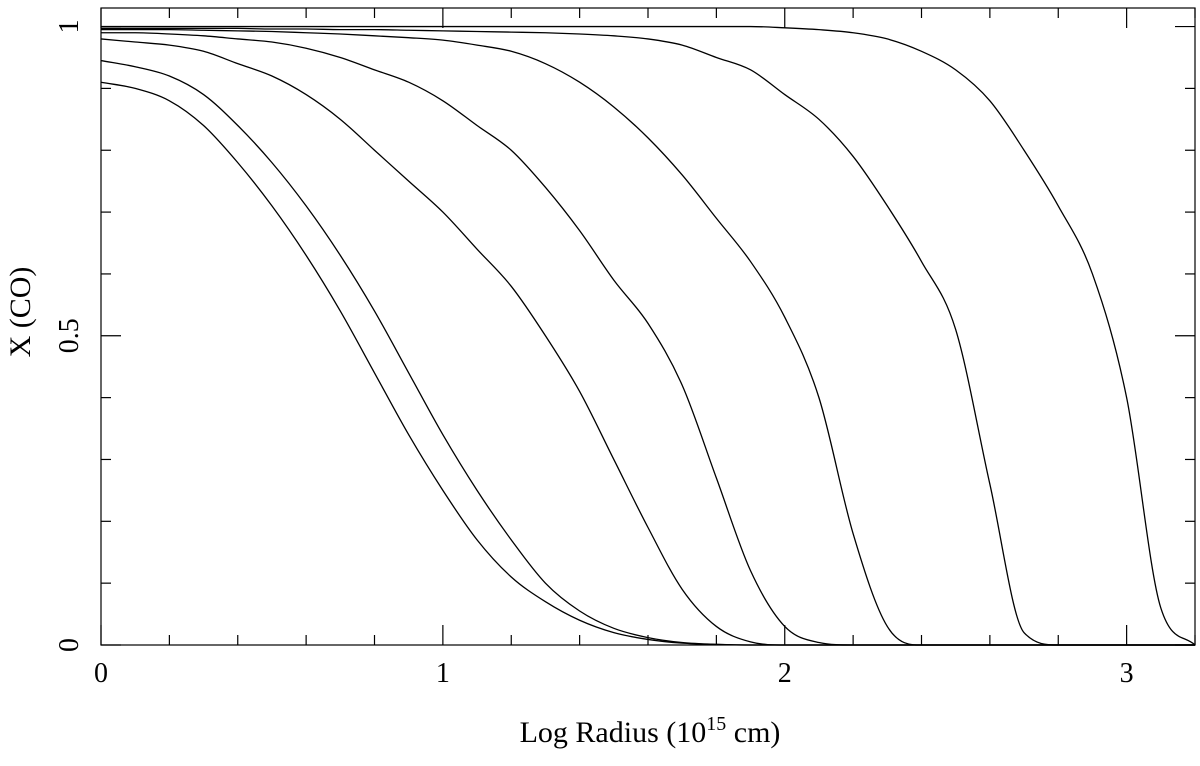  Describe the element at coordinates (753, 732) in the screenshot. I see `x-axis-label-unit: cm)` at that location.